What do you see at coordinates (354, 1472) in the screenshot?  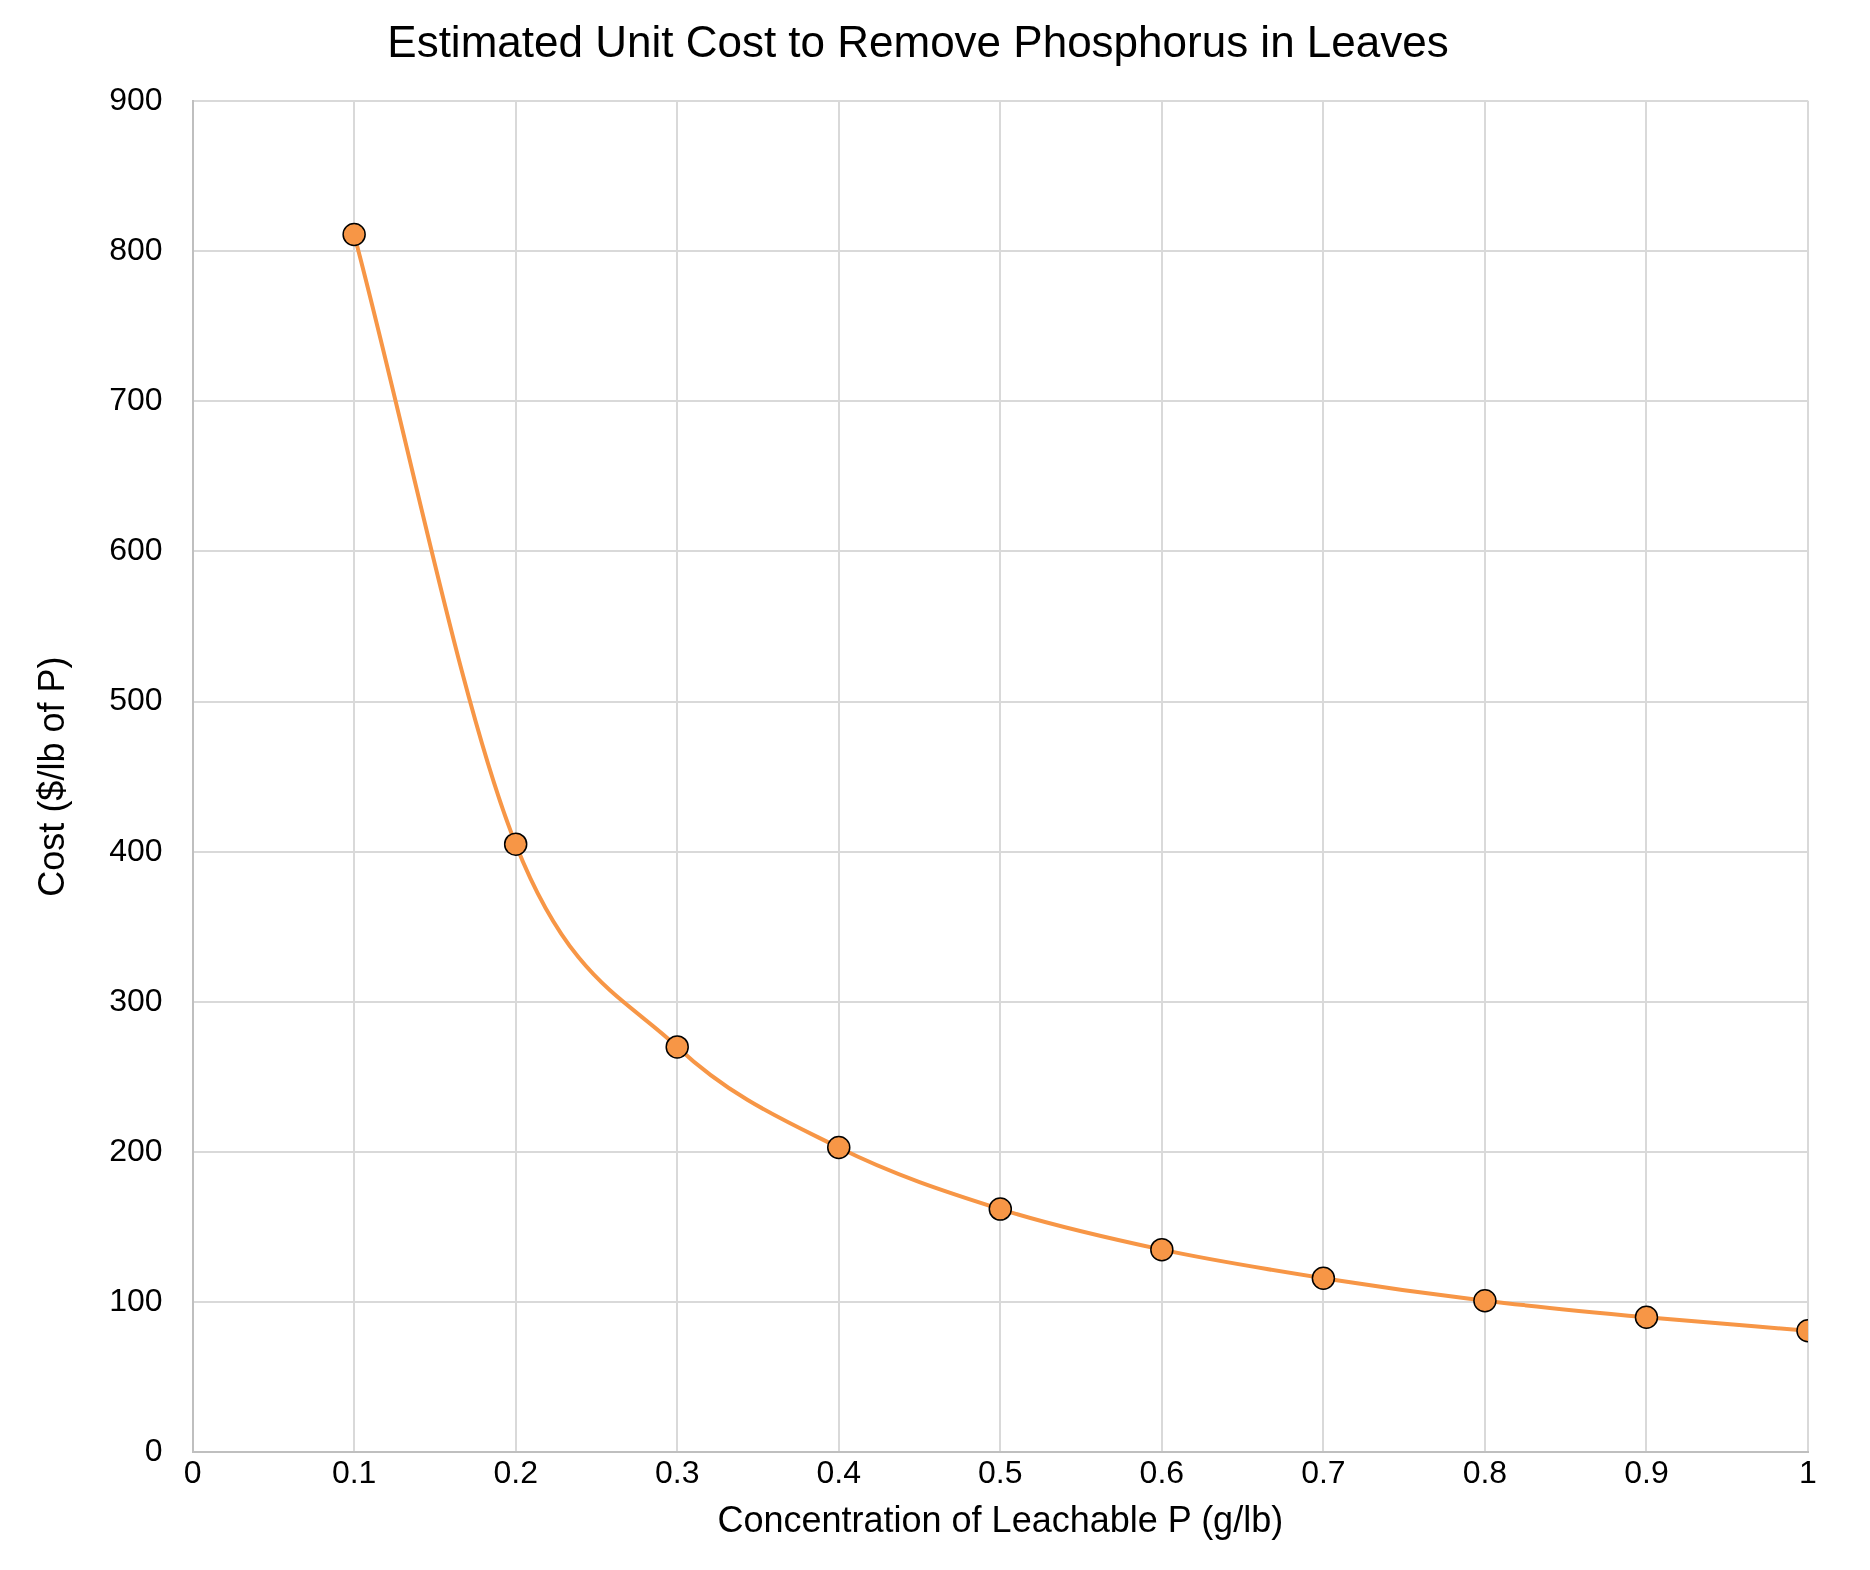 I see `x-tick-label: 0.1` at bounding box center [354, 1472].